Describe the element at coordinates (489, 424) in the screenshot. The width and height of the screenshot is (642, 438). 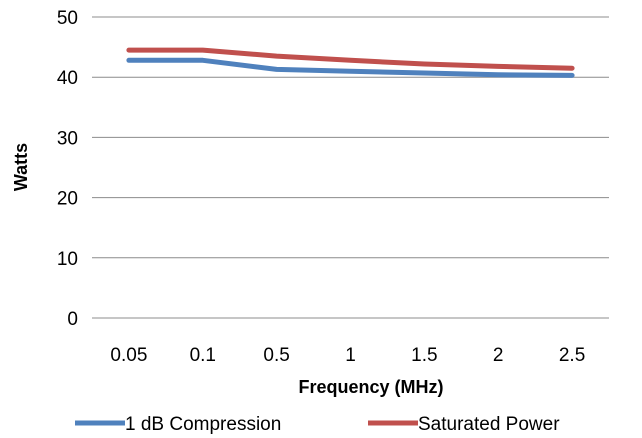
I see `legend-label: Saturated Power` at that location.